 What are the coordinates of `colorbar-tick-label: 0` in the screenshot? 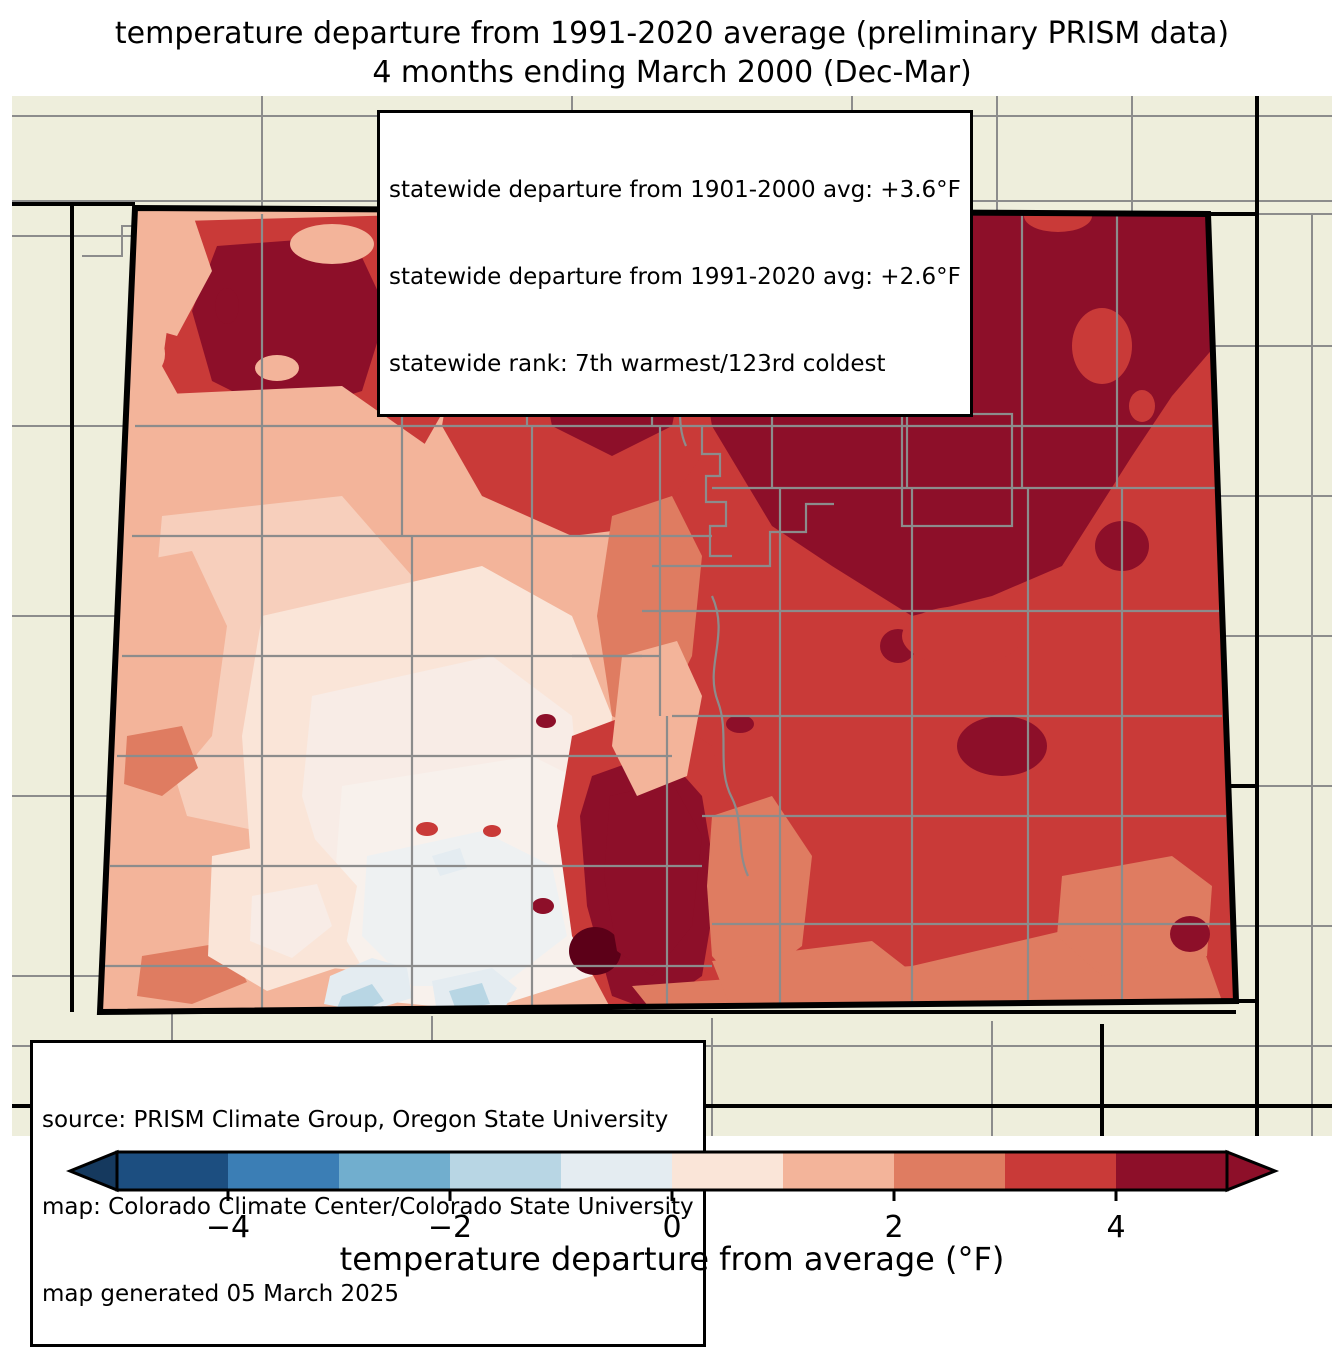 It's located at (671, 1227).